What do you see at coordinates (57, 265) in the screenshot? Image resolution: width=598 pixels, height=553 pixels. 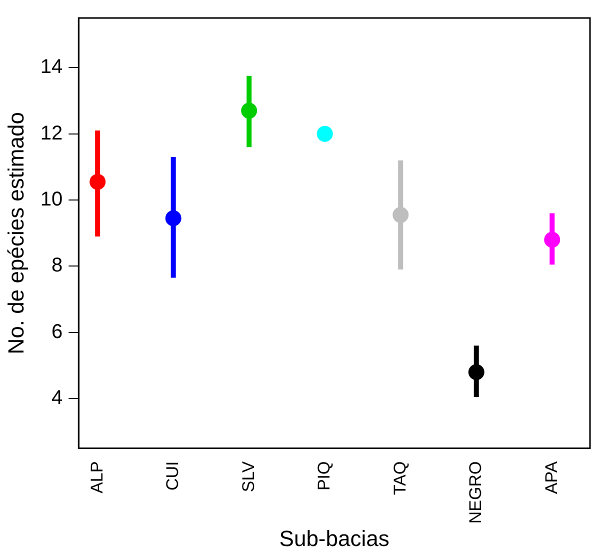 I see `y-tick-label: 8` at bounding box center [57, 265].